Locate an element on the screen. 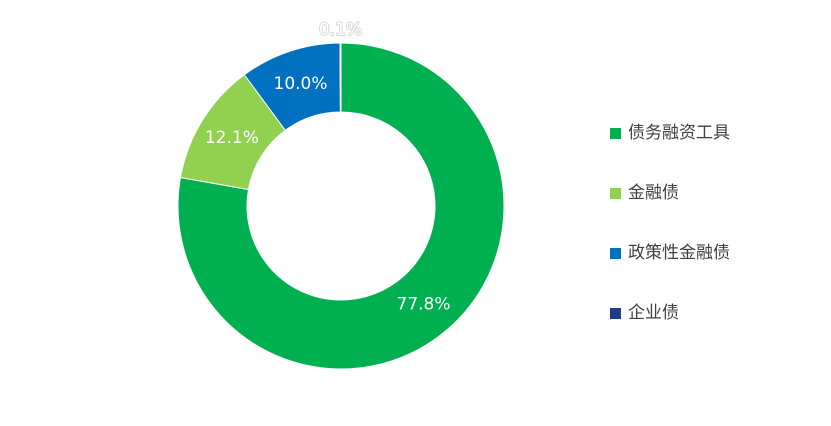 The height and width of the screenshot is (426, 831). legend-label: 企业债 is located at coordinates (653, 313).